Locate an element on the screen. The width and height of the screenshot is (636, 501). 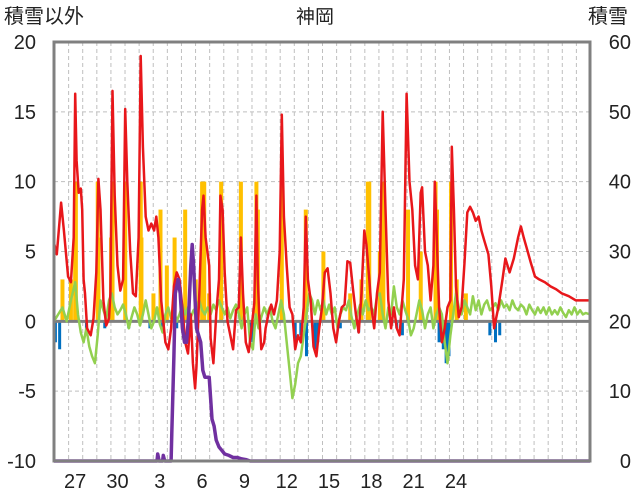
right-tick-label: 50 is located at coordinates (620, 113).